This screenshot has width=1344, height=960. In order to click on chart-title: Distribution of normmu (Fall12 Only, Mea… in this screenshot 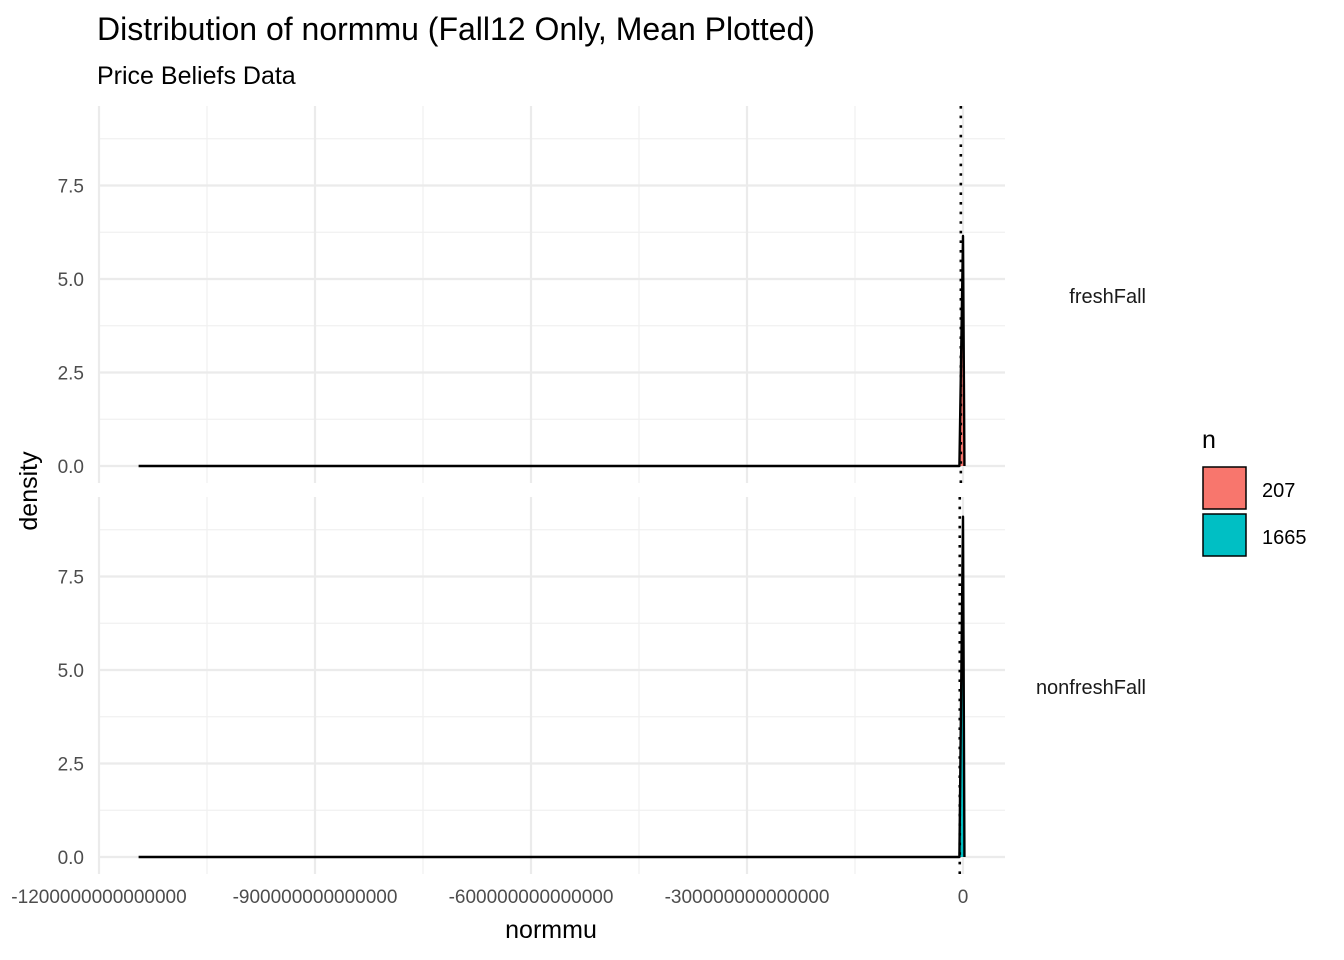, I will do `click(456, 29)`.